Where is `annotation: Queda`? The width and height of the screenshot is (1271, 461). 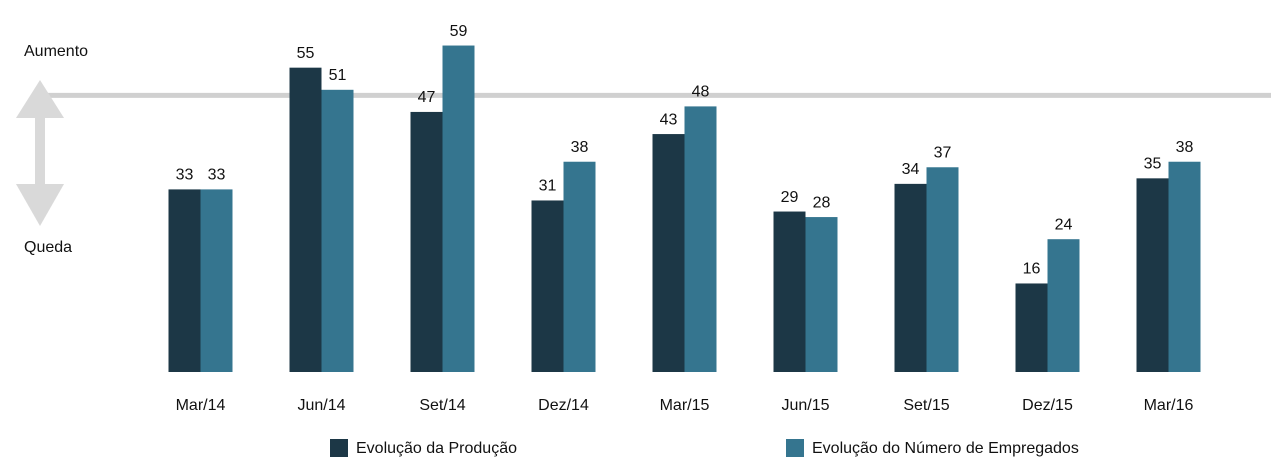
annotation: Queda is located at coordinates (48, 247).